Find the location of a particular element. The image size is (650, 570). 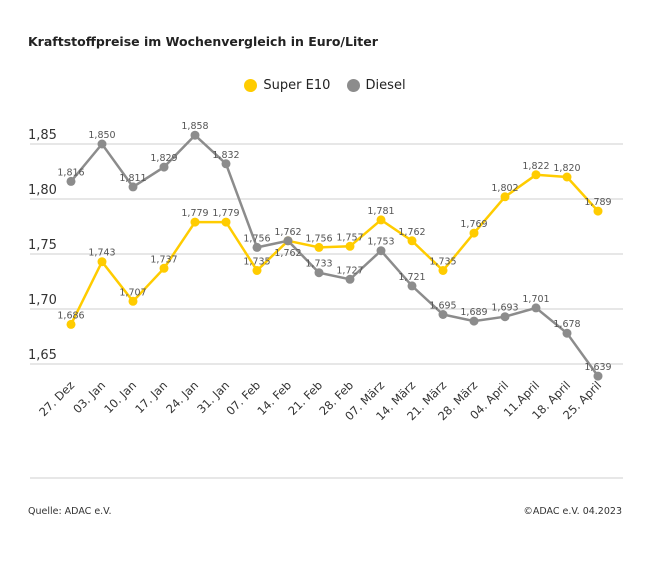

y-tick-label: 1,80 is located at coordinates (42, 190).